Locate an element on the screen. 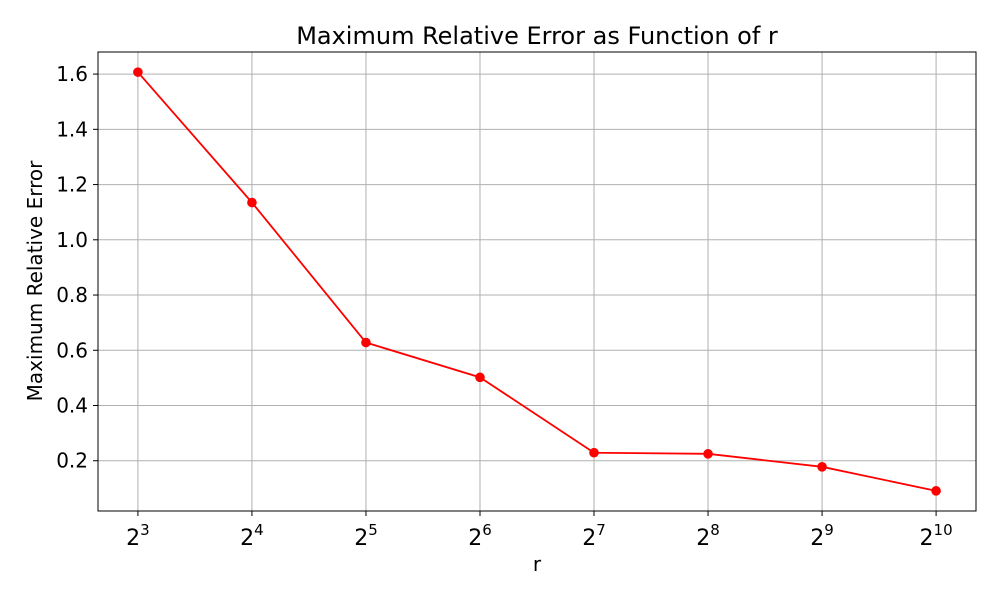 This screenshot has height=600, width=1000. x-tick-label: 29 is located at coordinates (822, 536).